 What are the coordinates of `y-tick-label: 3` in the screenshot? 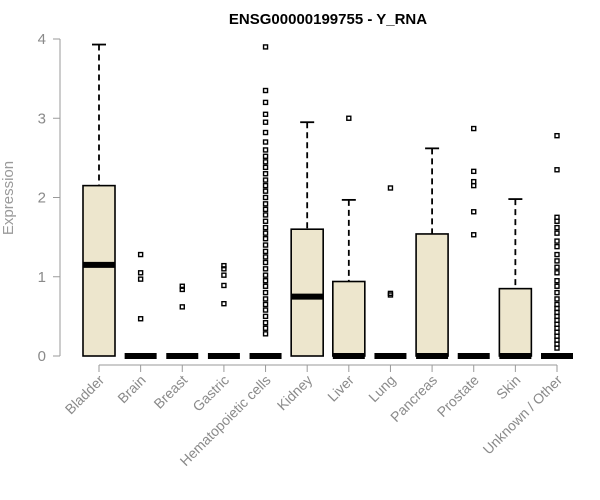 It's located at (42, 118).